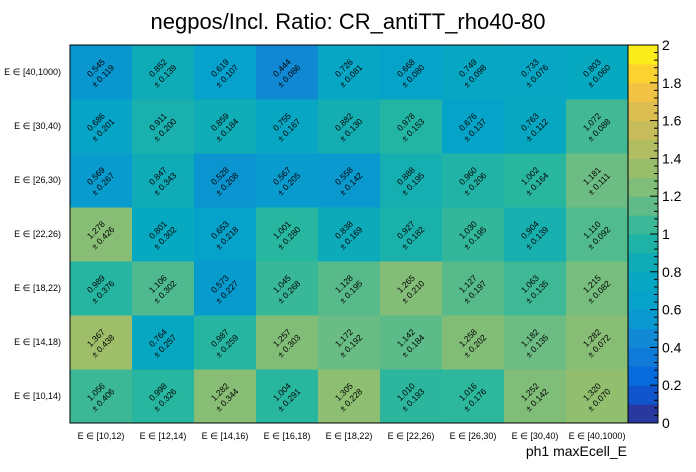 This screenshot has width=696, height=472. Describe the element at coordinates (37, 234) in the screenshot. I see `y-tick-label: E ∈ [22,26)` at that location.